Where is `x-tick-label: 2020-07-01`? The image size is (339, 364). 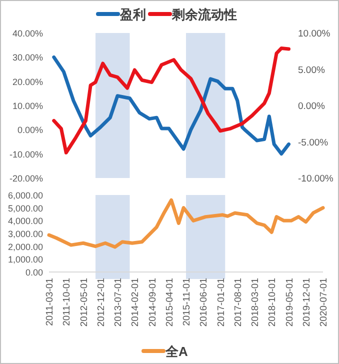
x-tick-label: 2020-07-01 is located at coordinates (324, 302).